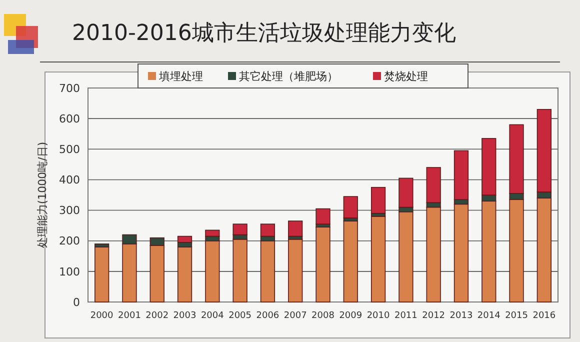  I want to click on y-tick-label: 500, so click(69, 149).